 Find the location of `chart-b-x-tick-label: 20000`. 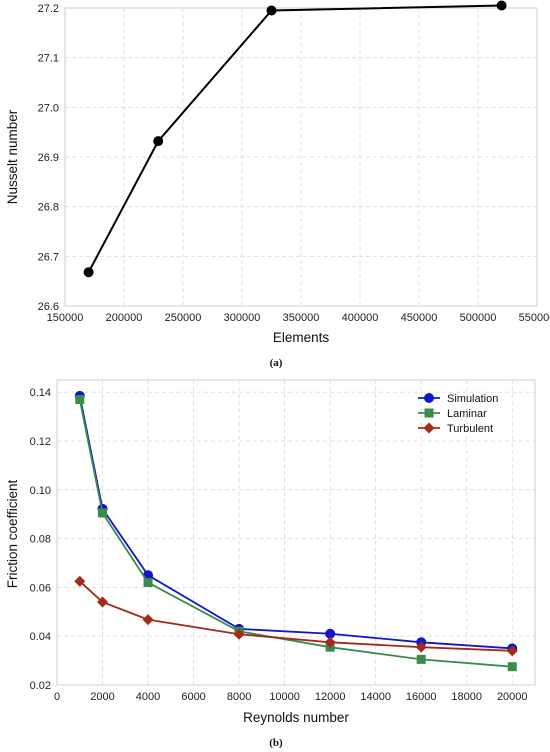

chart-b-x-tick-label: 20000 is located at coordinates (512, 697).